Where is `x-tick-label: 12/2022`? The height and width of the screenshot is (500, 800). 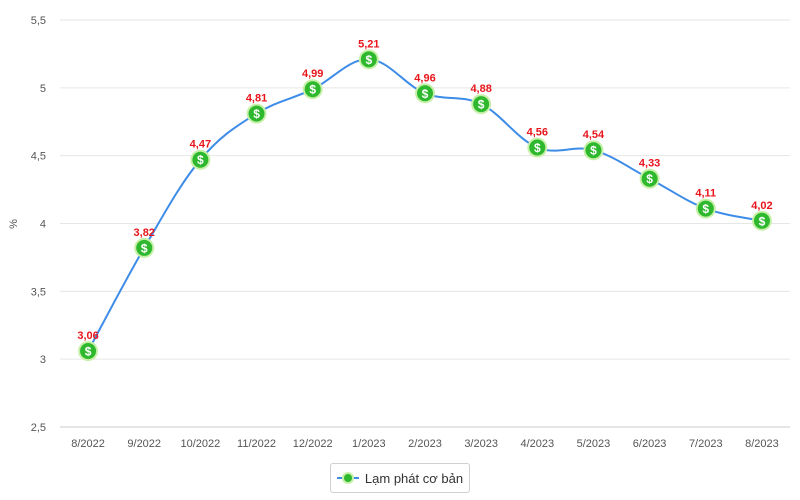
x-tick-label: 12/2022 is located at coordinates (313, 444).